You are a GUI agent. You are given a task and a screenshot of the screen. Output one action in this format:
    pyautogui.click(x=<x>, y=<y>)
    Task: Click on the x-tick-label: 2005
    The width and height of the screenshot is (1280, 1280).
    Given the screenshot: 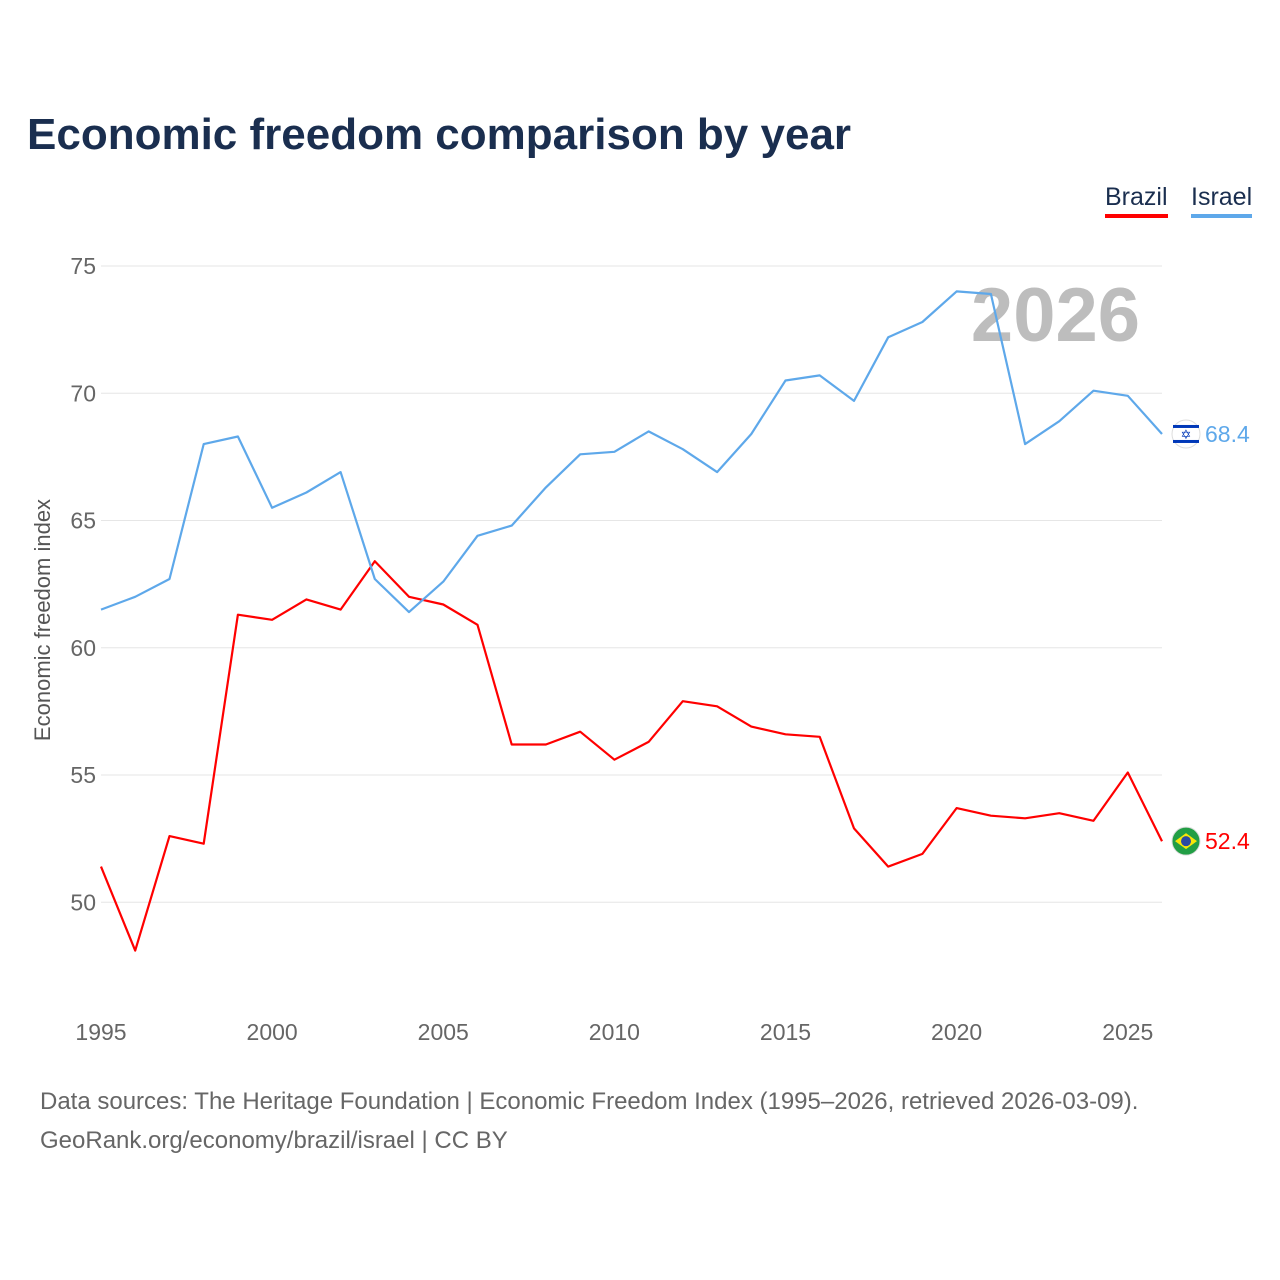 What is the action you would take?
    pyautogui.click(x=443, y=1032)
    